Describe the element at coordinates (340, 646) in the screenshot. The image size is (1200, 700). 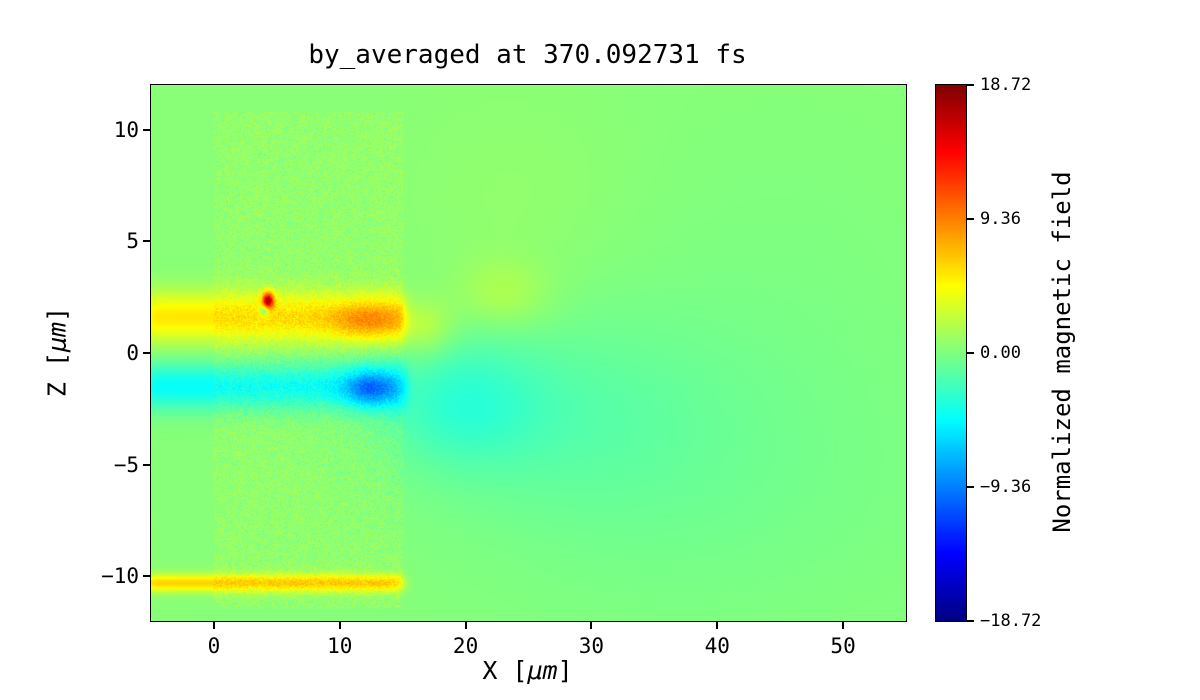
I see `x-tick-label: 10` at that location.